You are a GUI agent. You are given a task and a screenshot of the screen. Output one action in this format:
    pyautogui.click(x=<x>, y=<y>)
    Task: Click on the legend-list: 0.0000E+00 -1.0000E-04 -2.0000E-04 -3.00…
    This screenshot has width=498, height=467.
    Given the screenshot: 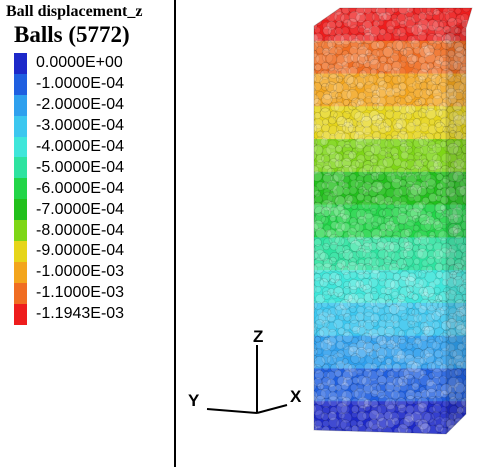 What is the action you would take?
    pyautogui.click(x=69, y=189)
    